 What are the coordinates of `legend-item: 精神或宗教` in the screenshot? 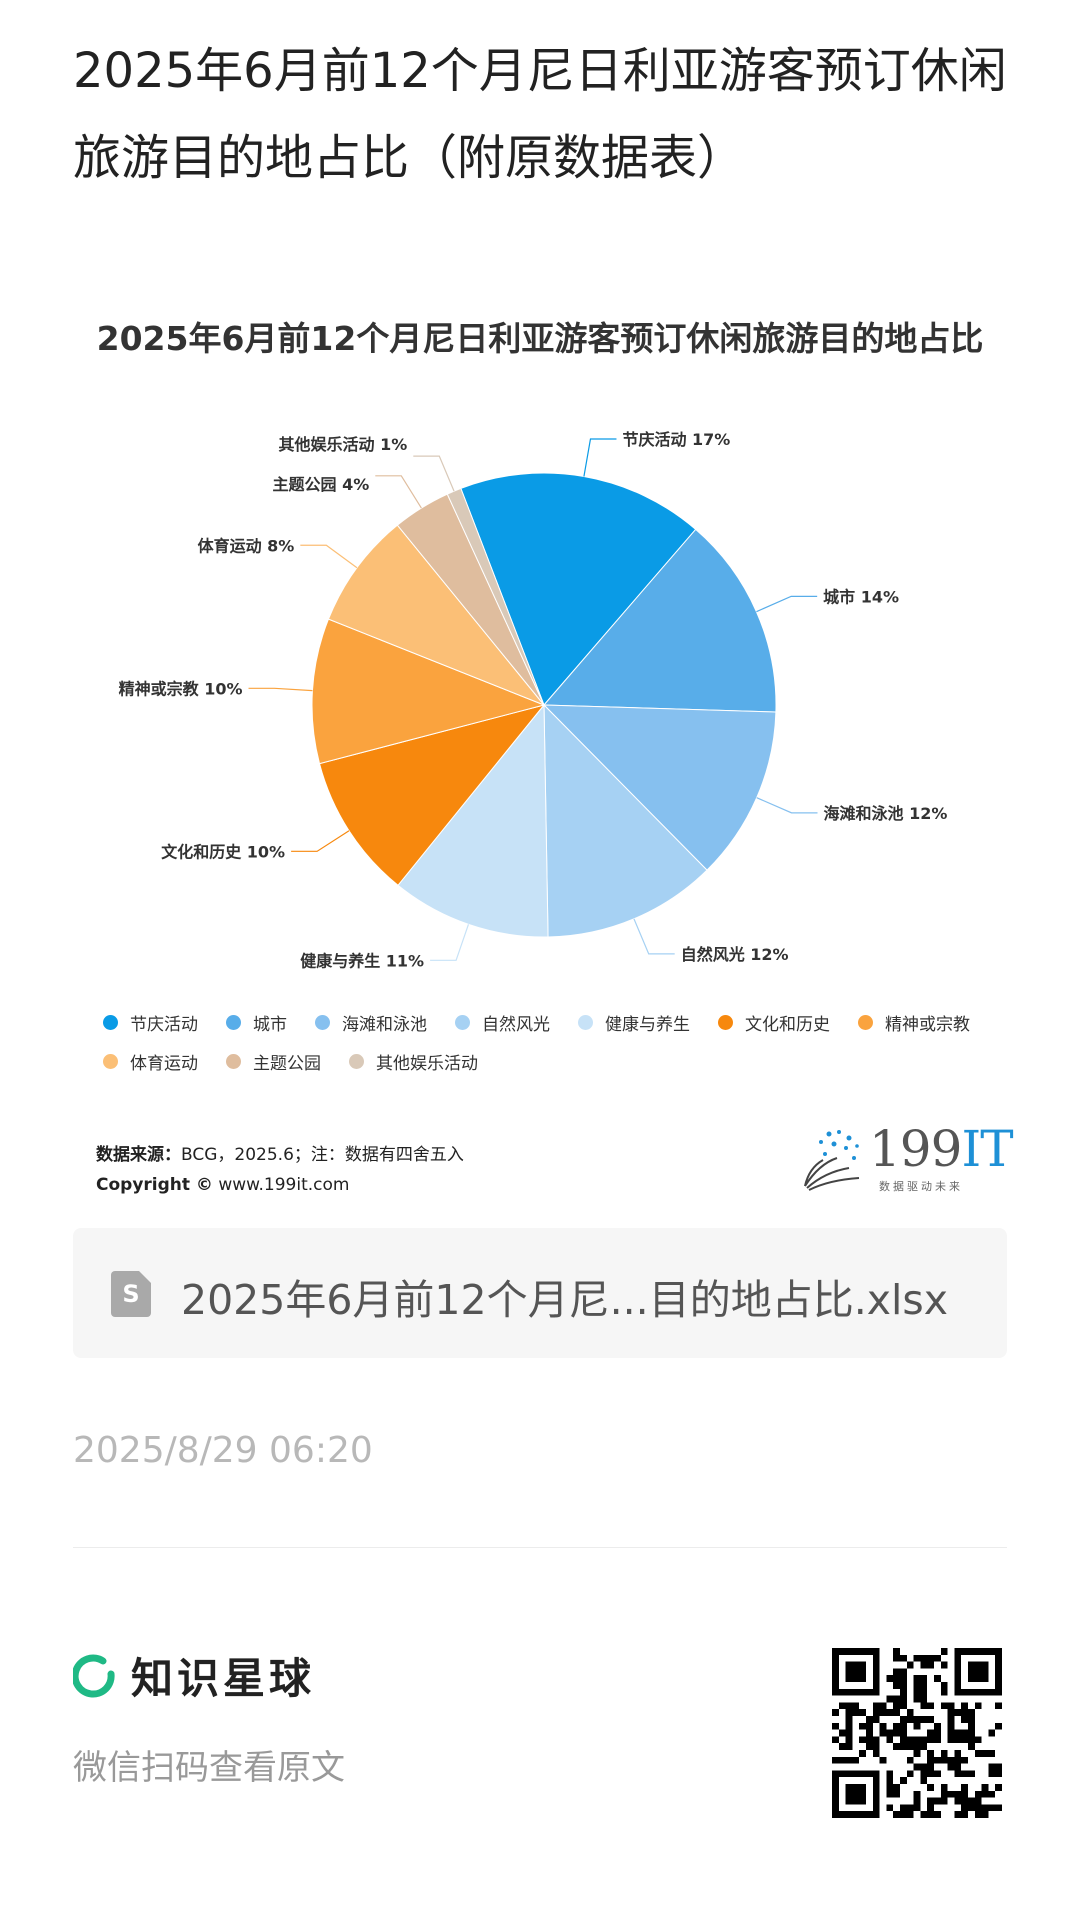 It's located at (914, 1022).